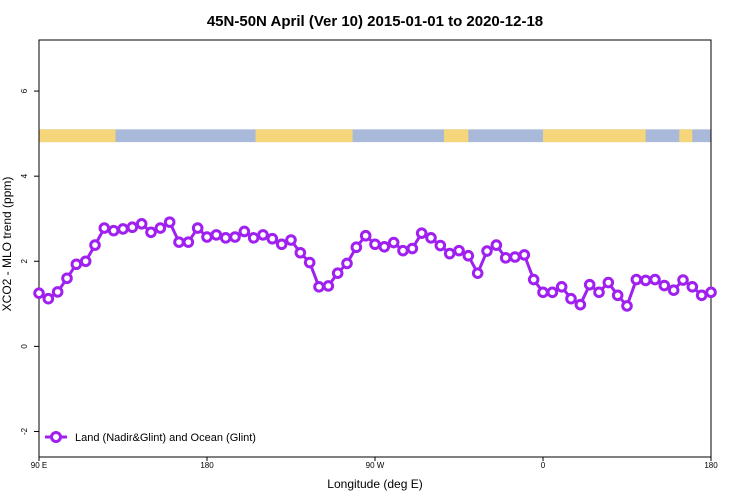 The width and height of the screenshot is (750, 500). I want to click on legend-entry-label: Land (Nadir&Glint) and Ocean (Glint), so click(165, 438).